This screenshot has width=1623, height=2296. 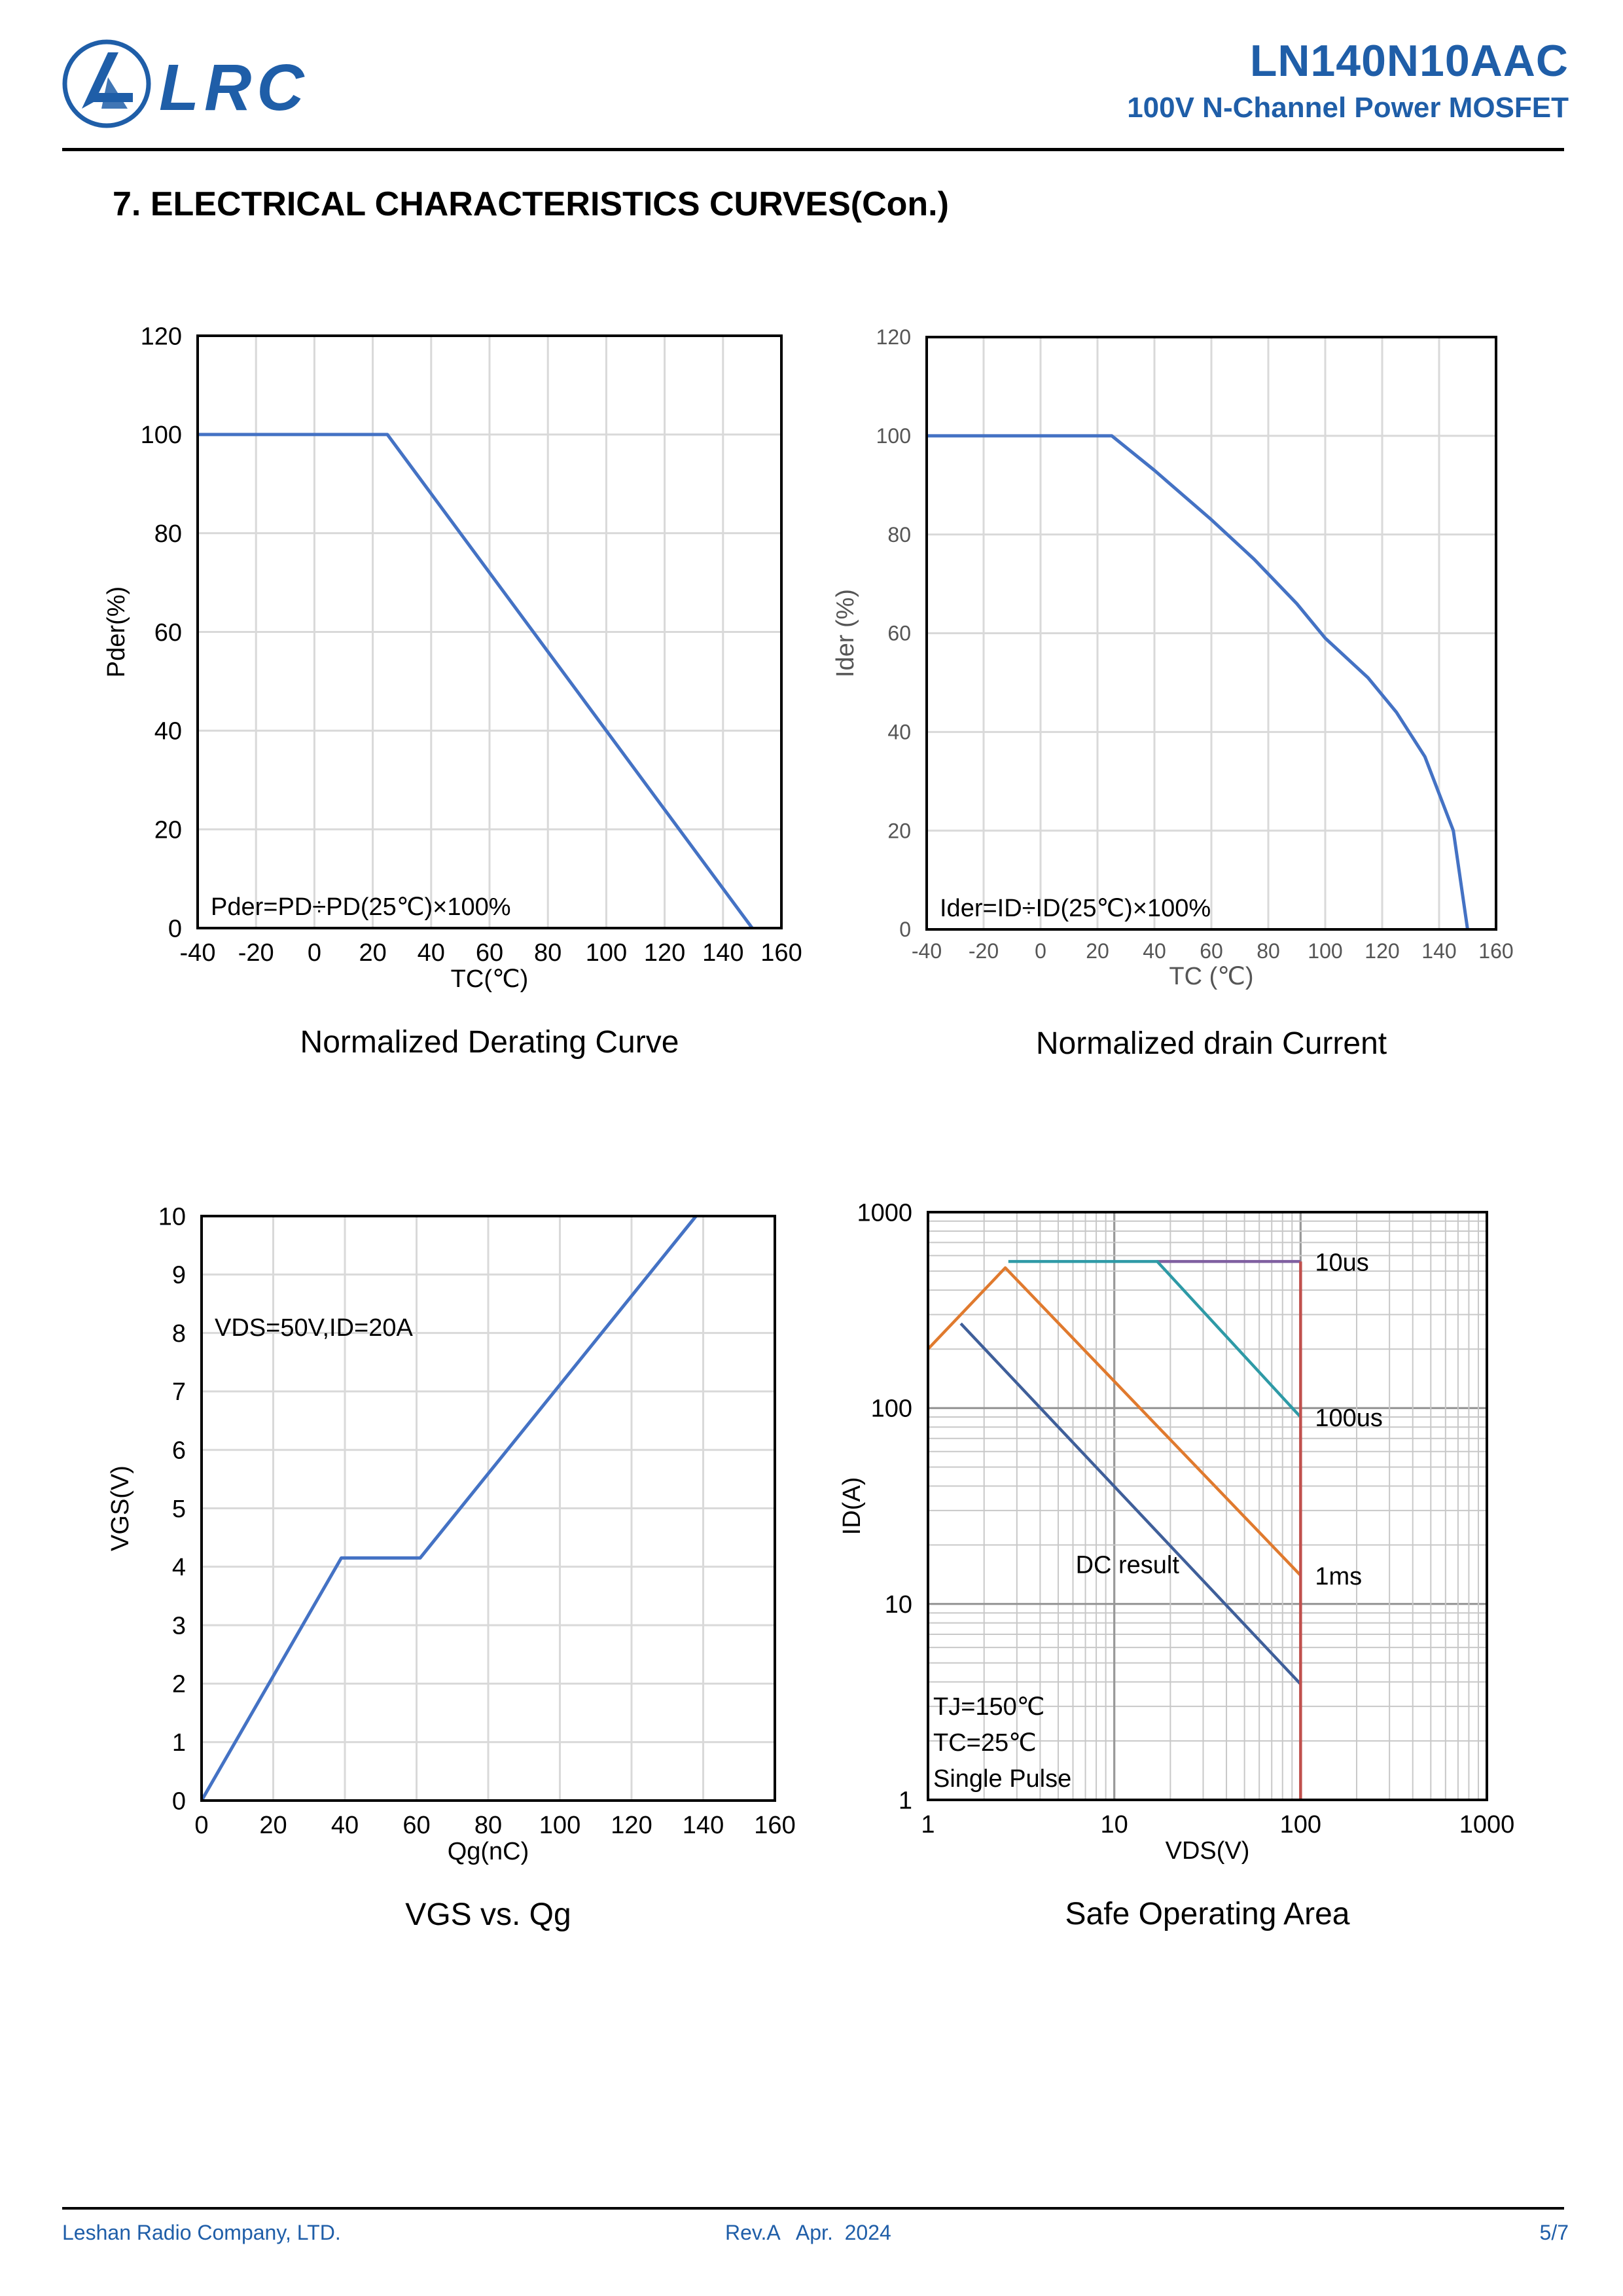 I want to click on company-logo: LRC, so click(x=193, y=87).